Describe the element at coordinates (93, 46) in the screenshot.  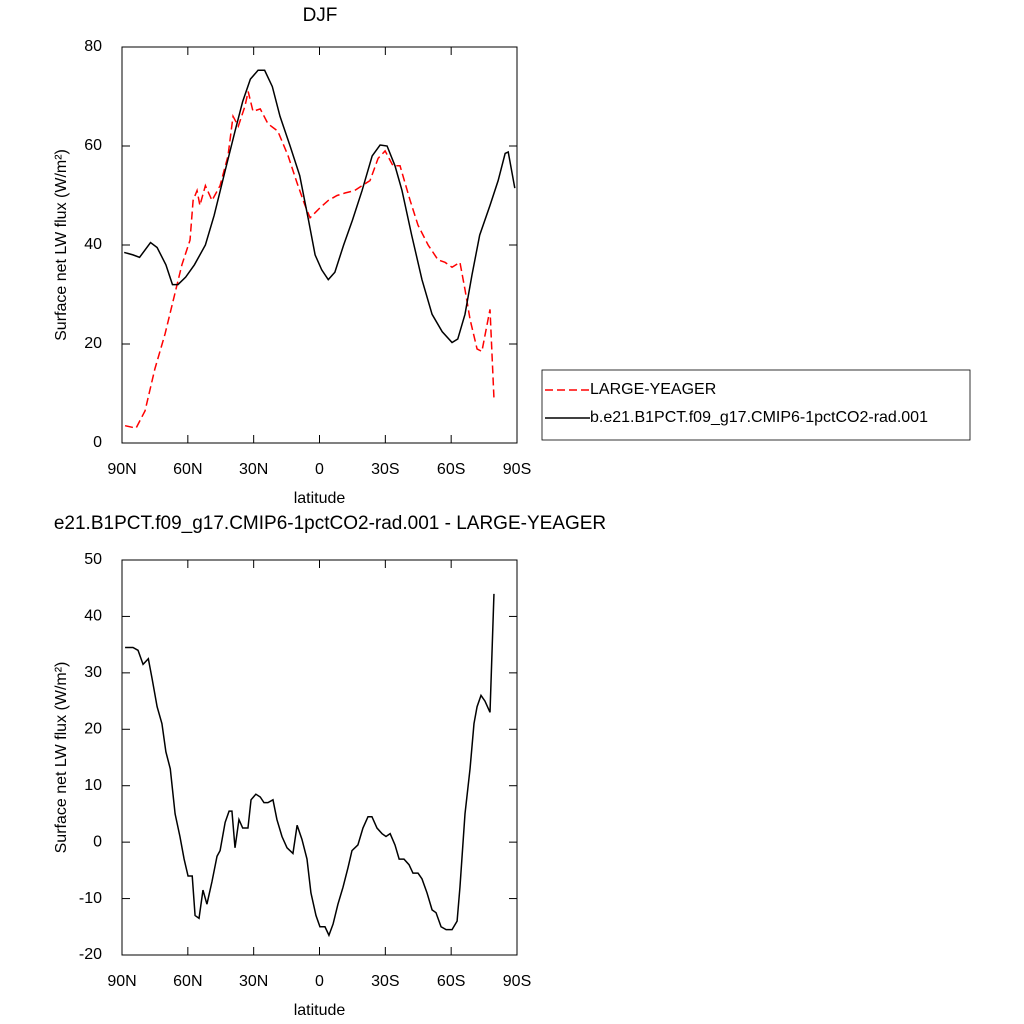
I see `y-tick-label: 80` at that location.